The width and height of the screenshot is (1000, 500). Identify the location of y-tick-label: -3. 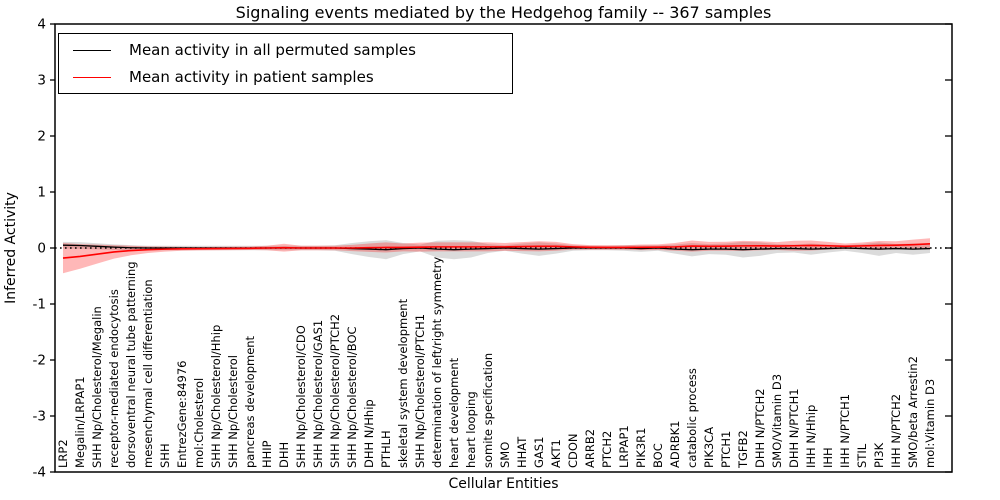
(39, 417).